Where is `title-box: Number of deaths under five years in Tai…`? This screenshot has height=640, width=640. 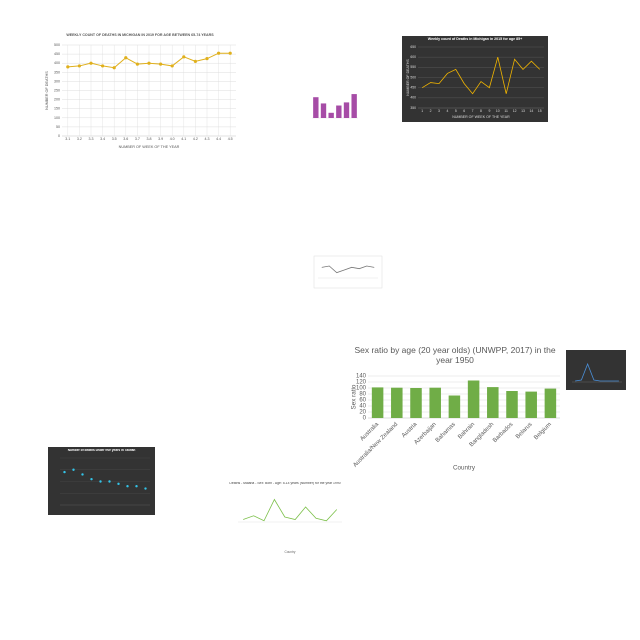 title-box: Number of deaths under five years in Tai… is located at coordinates (102, 450).